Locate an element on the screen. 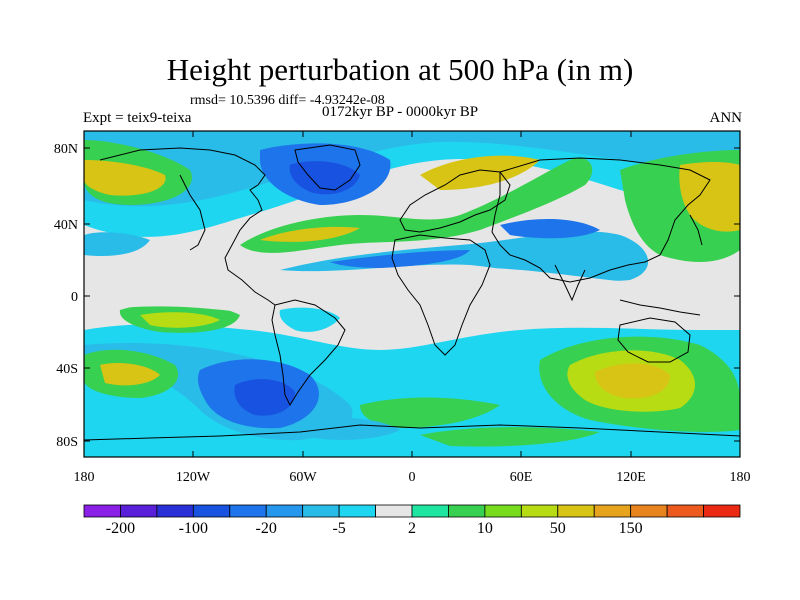 This screenshot has height=600, width=800. lon-tick-label: 120E is located at coordinates (631, 477).